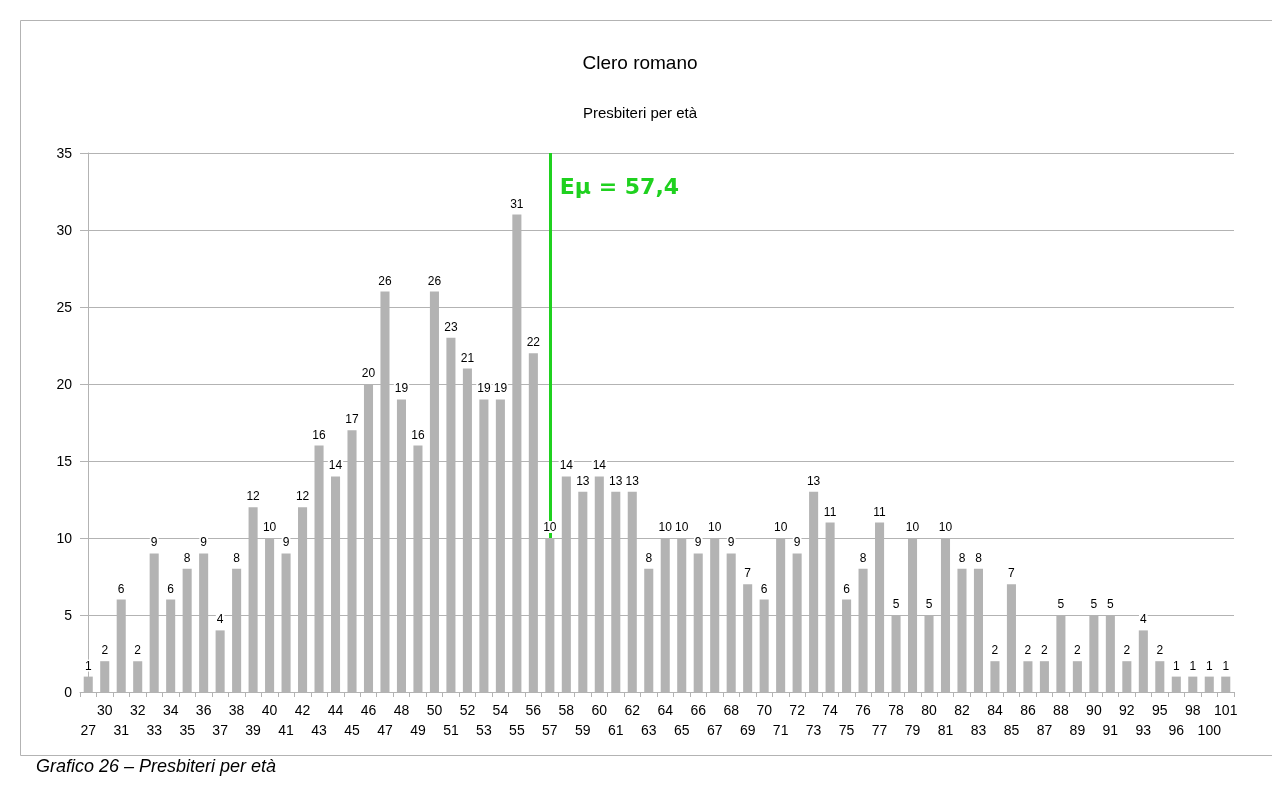 The height and width of the screenshot is (785, 1280). I want to click on x-tick-label: 42, so click(302, 710).